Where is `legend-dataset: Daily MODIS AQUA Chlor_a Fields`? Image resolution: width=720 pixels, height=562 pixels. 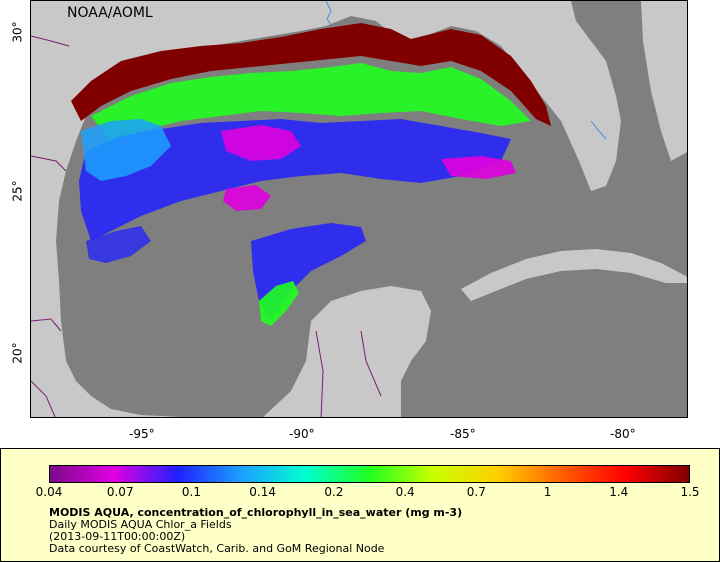
legend-dataset: Daily MODIS AQUA Chlor_a Fields is located at coordinates (140, 524).